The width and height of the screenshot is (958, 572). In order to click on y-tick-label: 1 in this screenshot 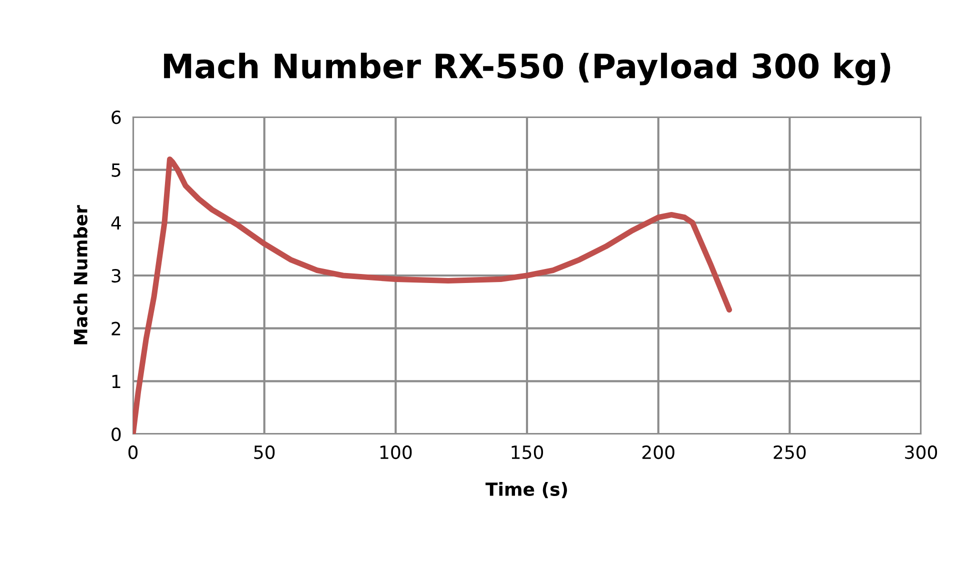, I will do `click(116, 381)`.